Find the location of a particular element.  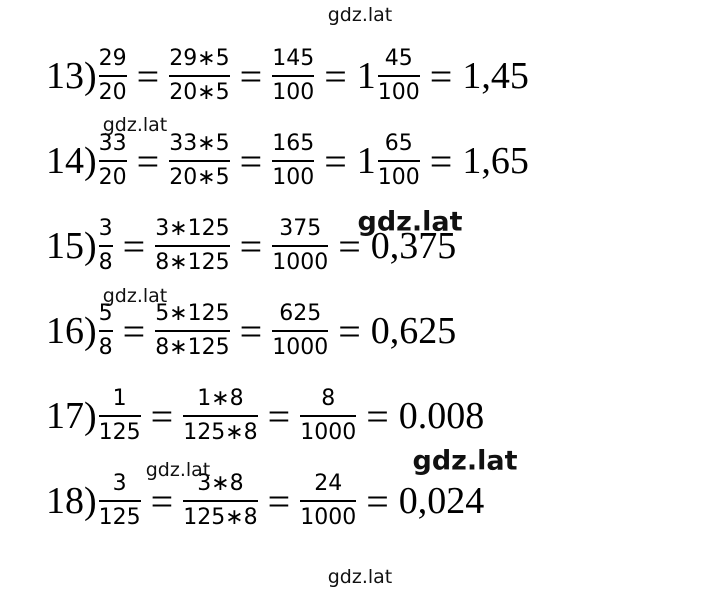

numerator: 5 is located at coordinates (105, 313).